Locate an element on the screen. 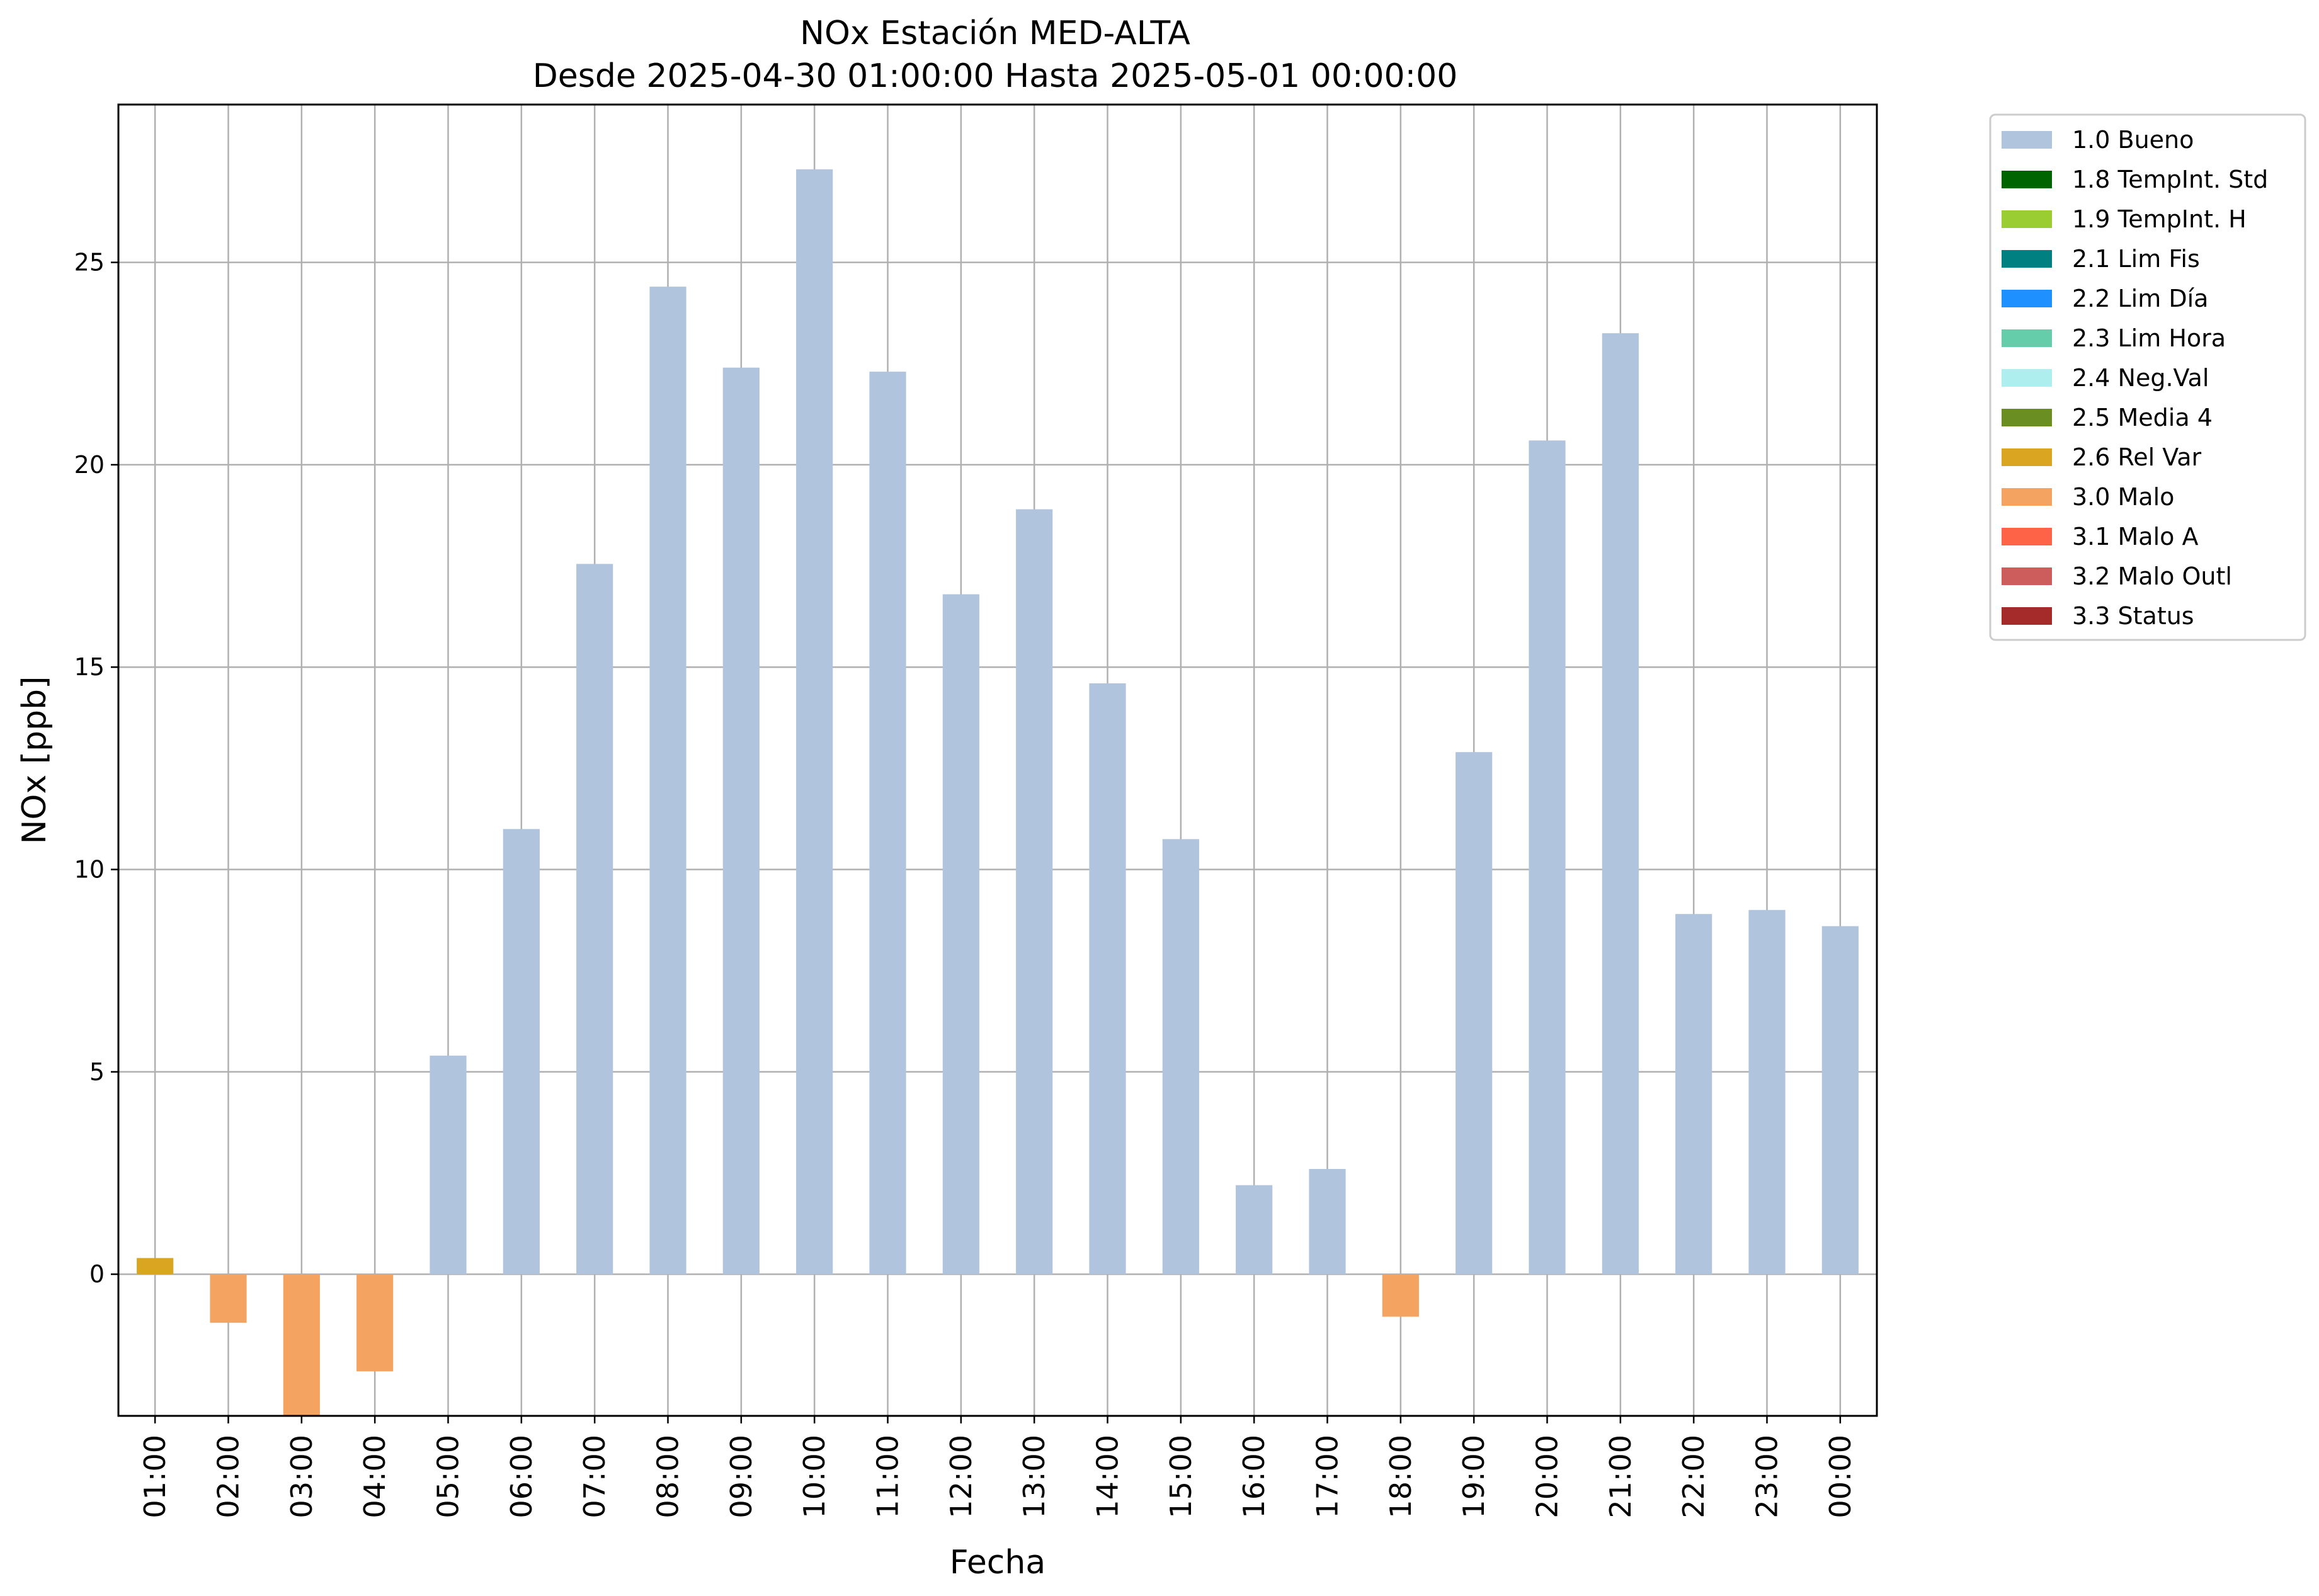  legend-label: 2.4 Neg.Val is located at coordinates (2140, 378).